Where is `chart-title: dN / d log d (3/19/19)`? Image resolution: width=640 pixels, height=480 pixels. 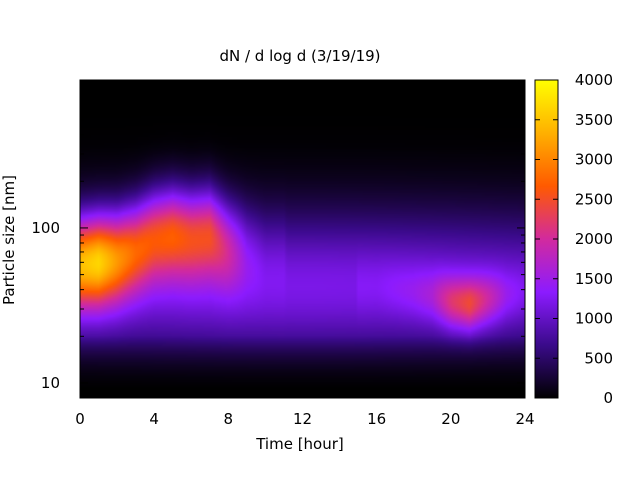
chart-title: dN / d log d (3/19/19) is located at coordinates (299, 56).